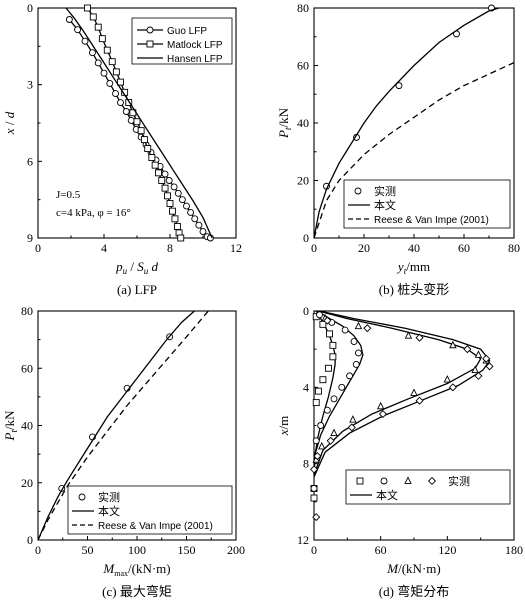 The width and height of the screenshot is (525, 608). What do you see at coordinates (303, 8) in the screenshot?
I see `y-tick-label: 80` at bounding box center [303, 8].